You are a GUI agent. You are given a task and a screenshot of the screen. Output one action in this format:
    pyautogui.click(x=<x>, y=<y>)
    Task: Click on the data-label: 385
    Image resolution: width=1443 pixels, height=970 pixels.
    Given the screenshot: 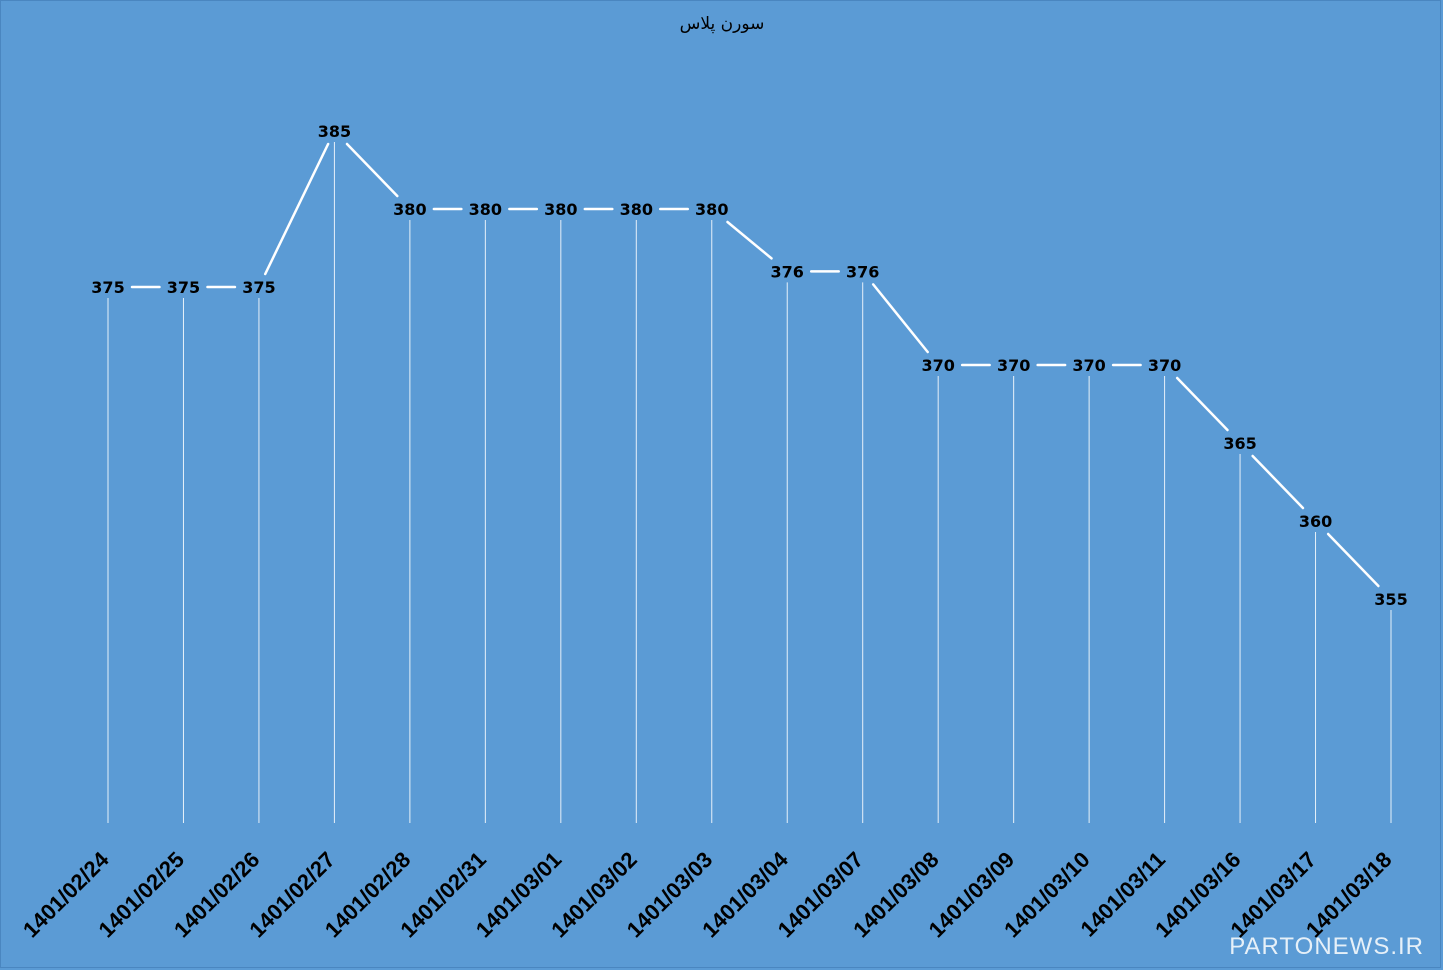 What is the action you would take?
    pyautogui.click(x=334, y=131)
    